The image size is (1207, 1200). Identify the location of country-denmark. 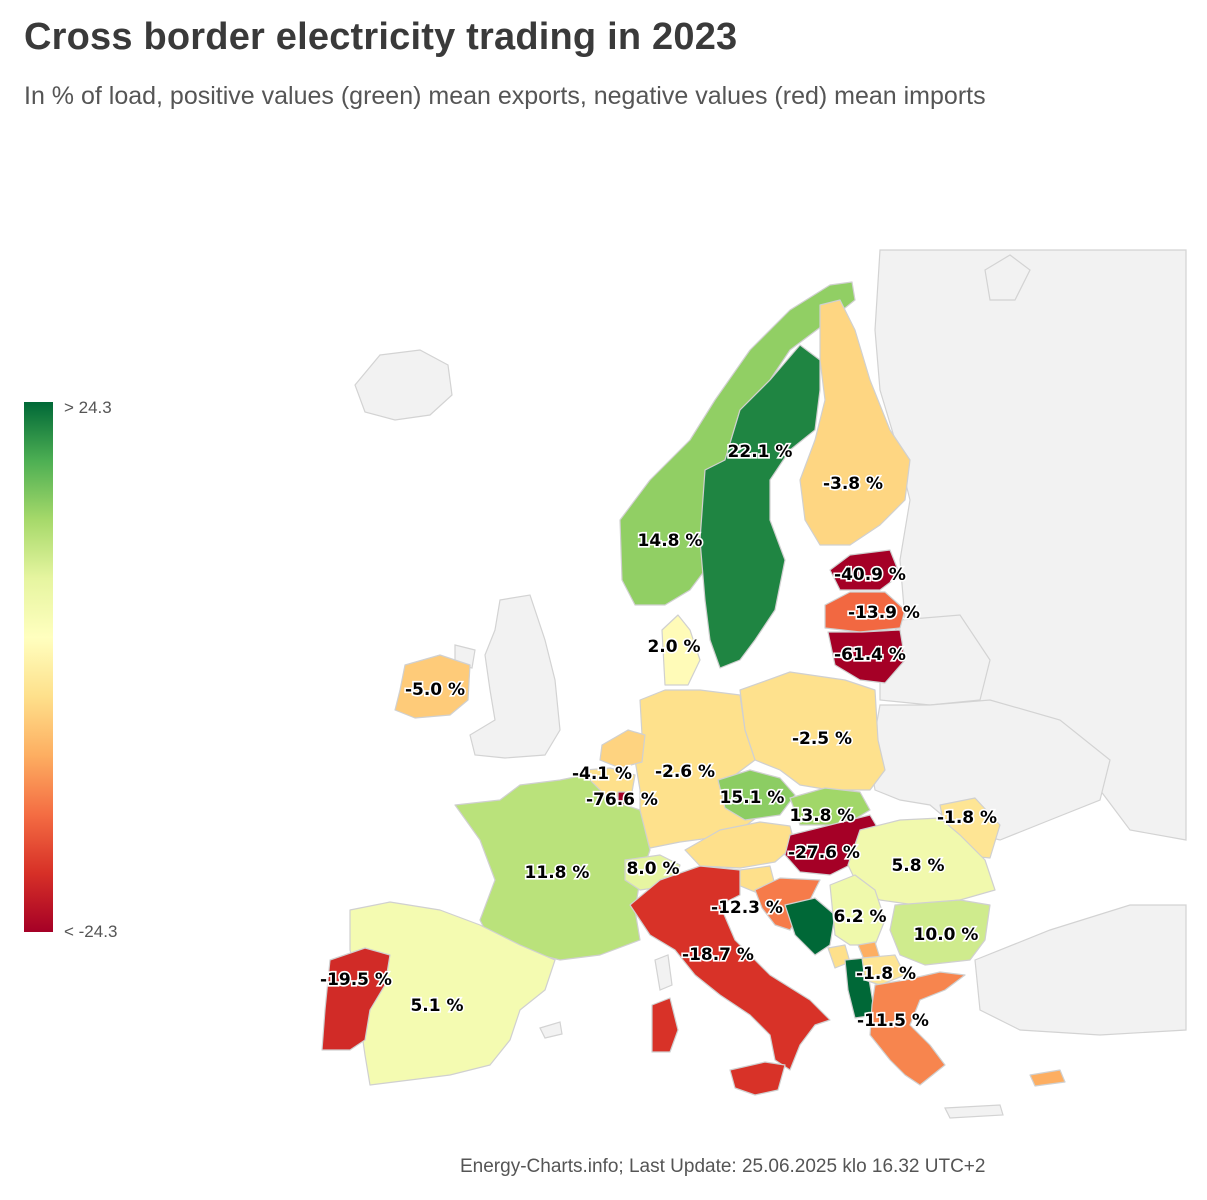
(681, 650).